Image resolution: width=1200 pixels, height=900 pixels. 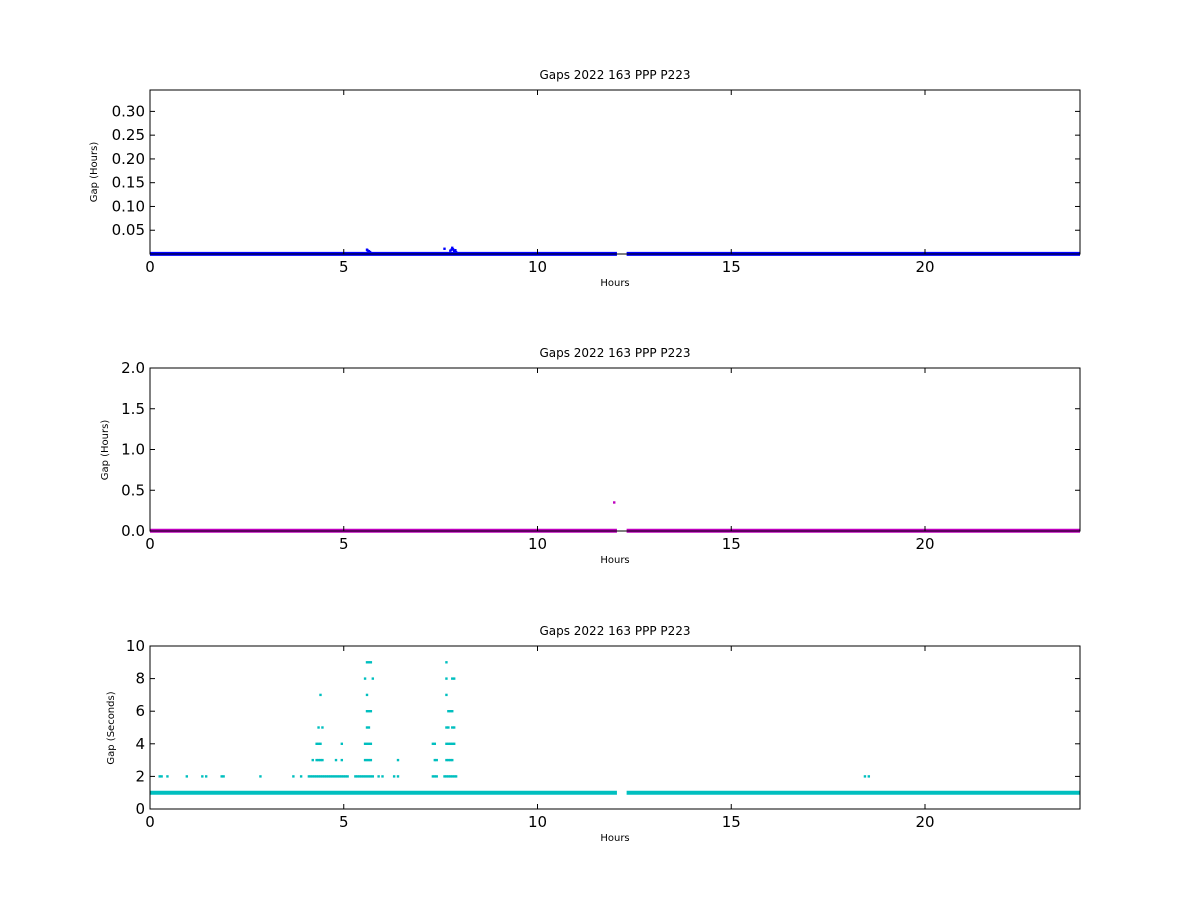 What do you see at coordinates (128, 230) in the screenshot?
I see `y-tick-label: 0.05` at bounding box center [128, 230].